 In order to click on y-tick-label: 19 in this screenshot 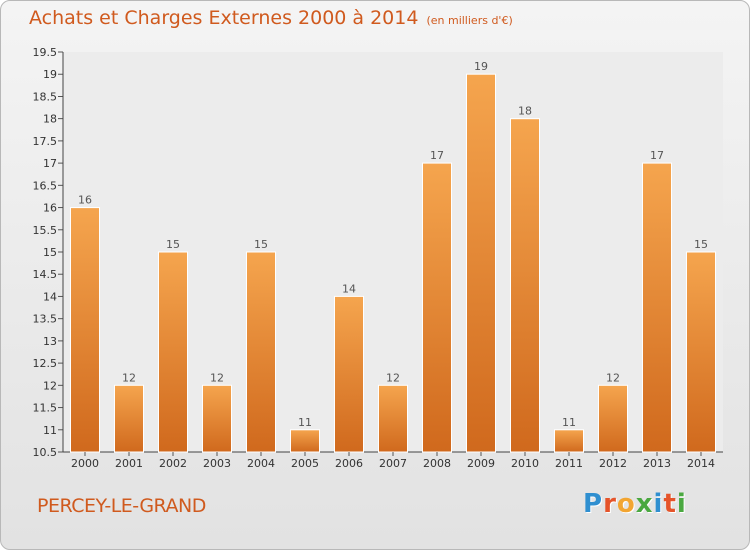, I will do `click(50, 74)`.